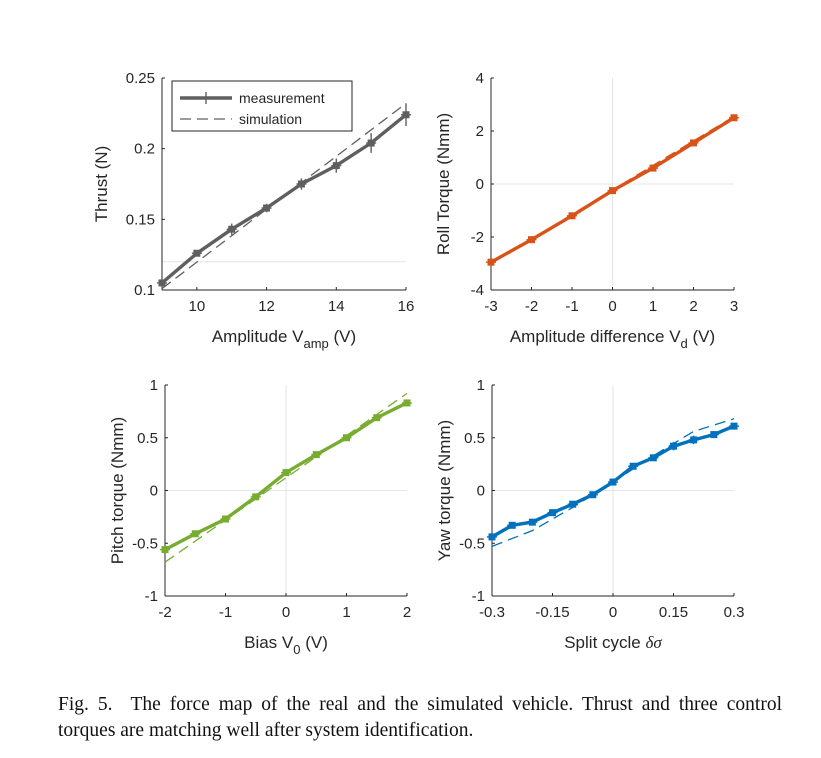 Image resolution: width=821 pixels, height=758 pixels. Describe the element at coordinates (734, 306) in the screenshot. I see `x-tick-label: 3` at that location.